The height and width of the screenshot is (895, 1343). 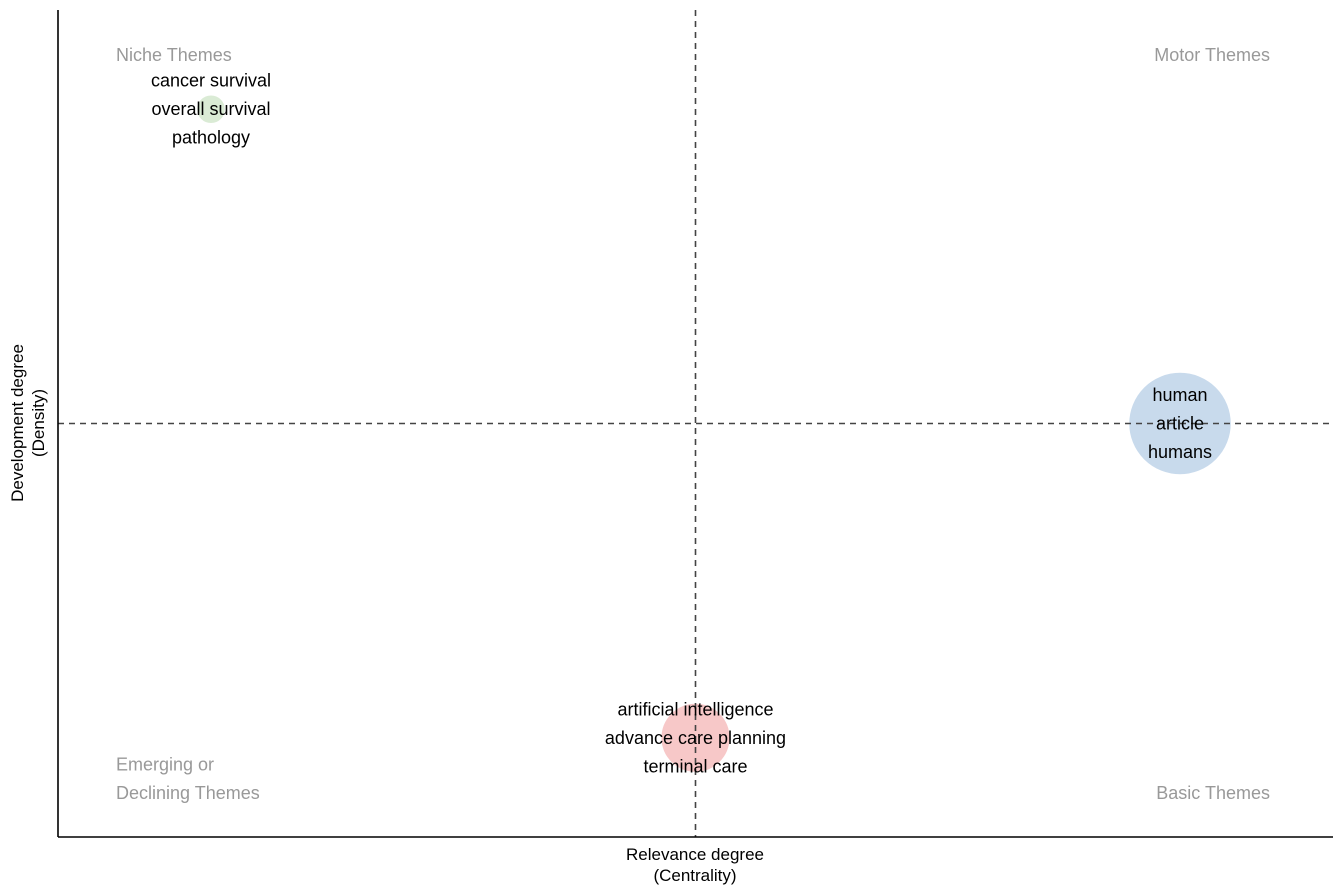 What do you see at coordinates (694, 875) in the screenshot?
I see `x-axis-subtitle: (Centrality)` at bounding box center [694, 875].